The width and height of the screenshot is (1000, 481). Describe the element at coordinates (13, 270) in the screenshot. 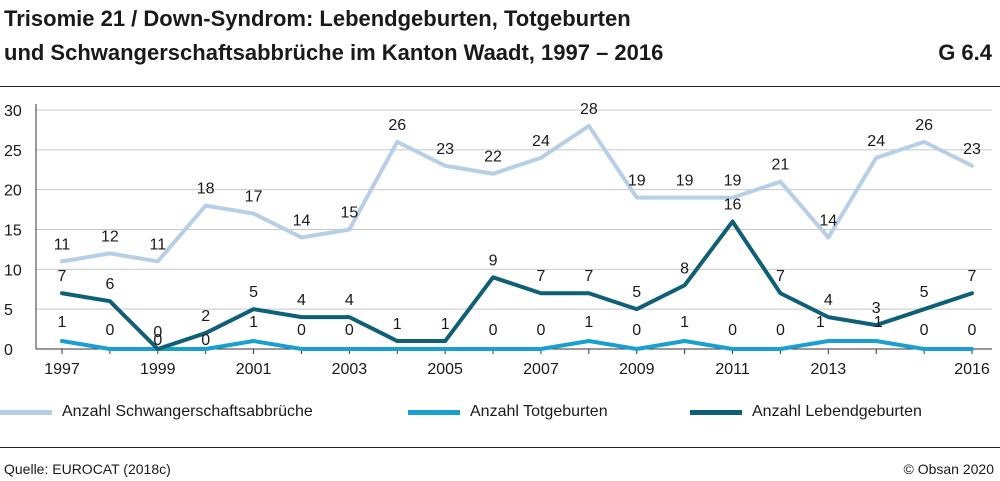

I see `y-tick-label: 10` at that location.